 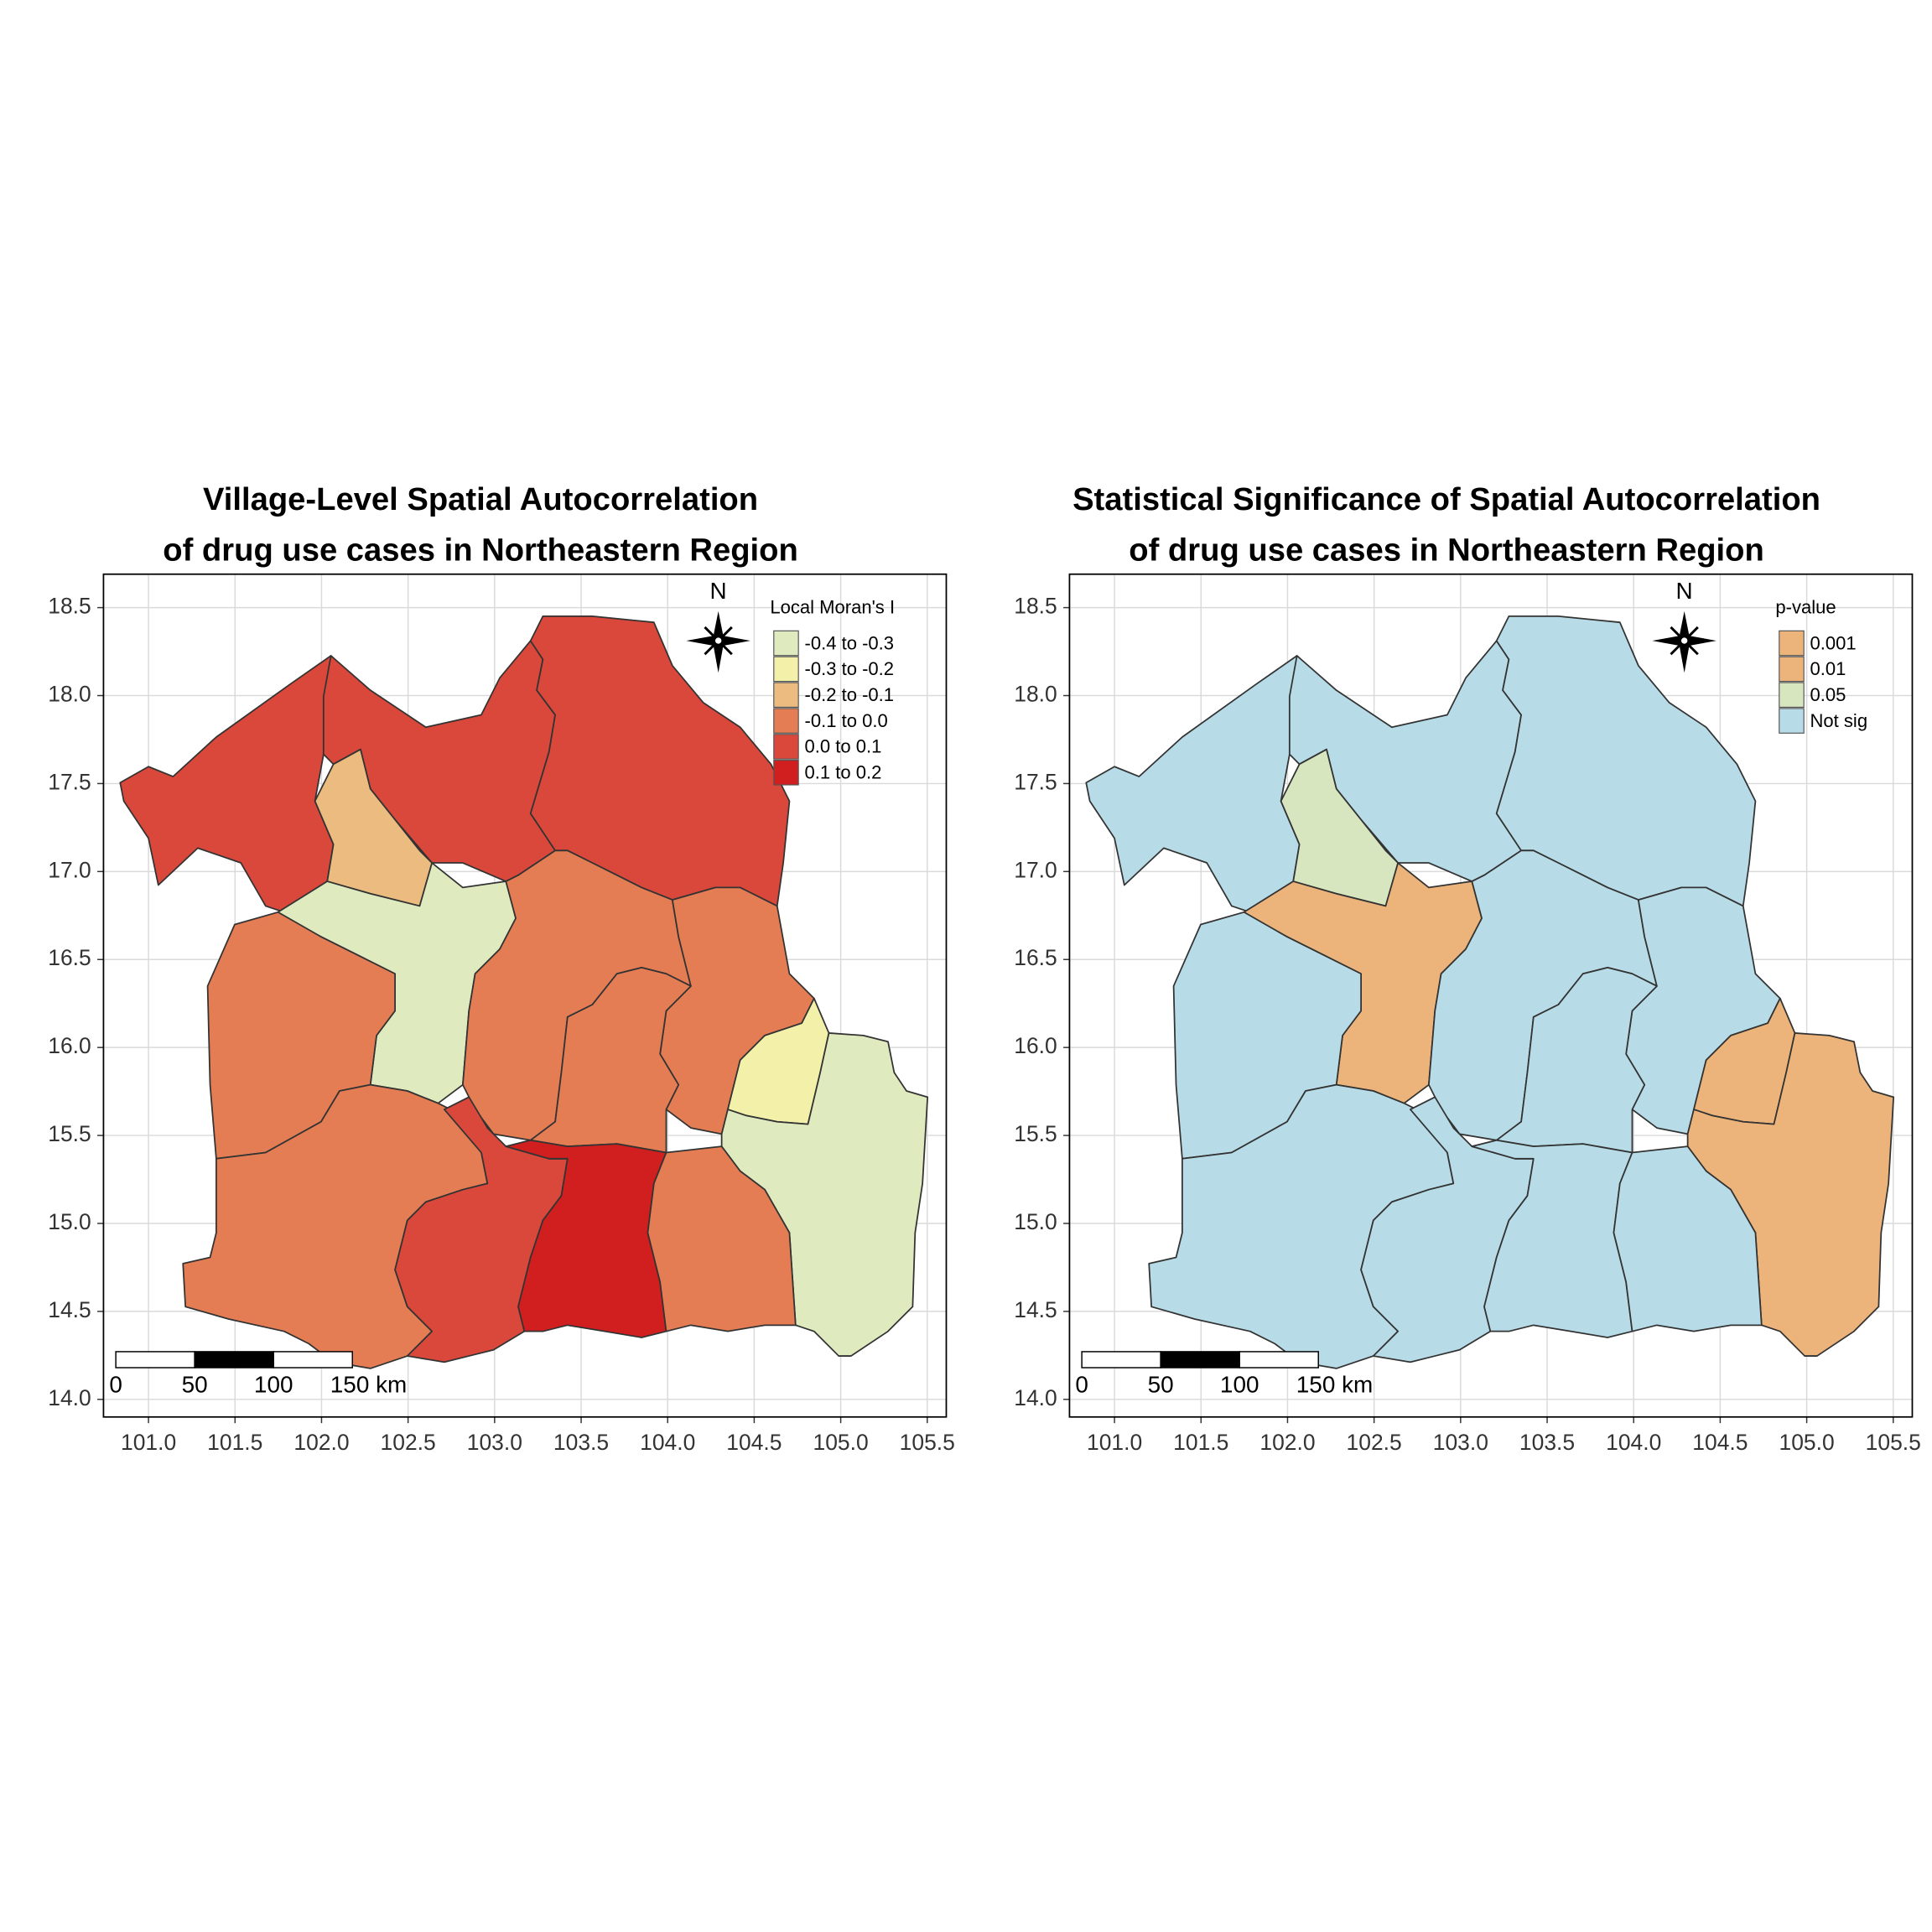 What do you see at coordinates (843, 746) in the screenshot?
I see `legend-label: 0.0 to 0.1` at bounding box center [843, 746].